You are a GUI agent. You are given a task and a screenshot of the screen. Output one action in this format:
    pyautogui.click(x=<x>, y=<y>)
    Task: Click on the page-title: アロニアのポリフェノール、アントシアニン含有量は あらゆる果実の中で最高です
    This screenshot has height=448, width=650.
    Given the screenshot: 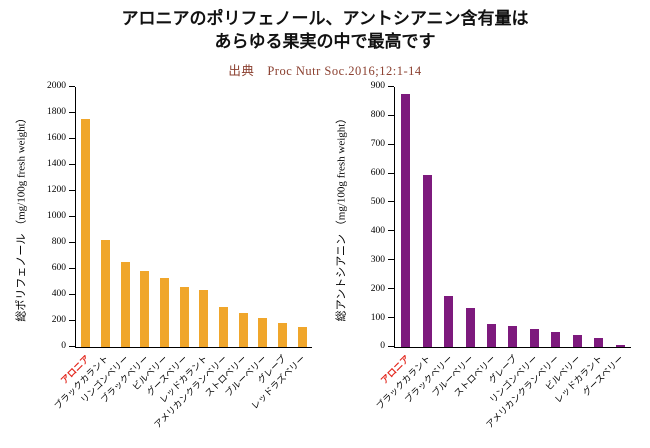 What is the action you would take?
    pyautogui.click(x=325, y=27)
    